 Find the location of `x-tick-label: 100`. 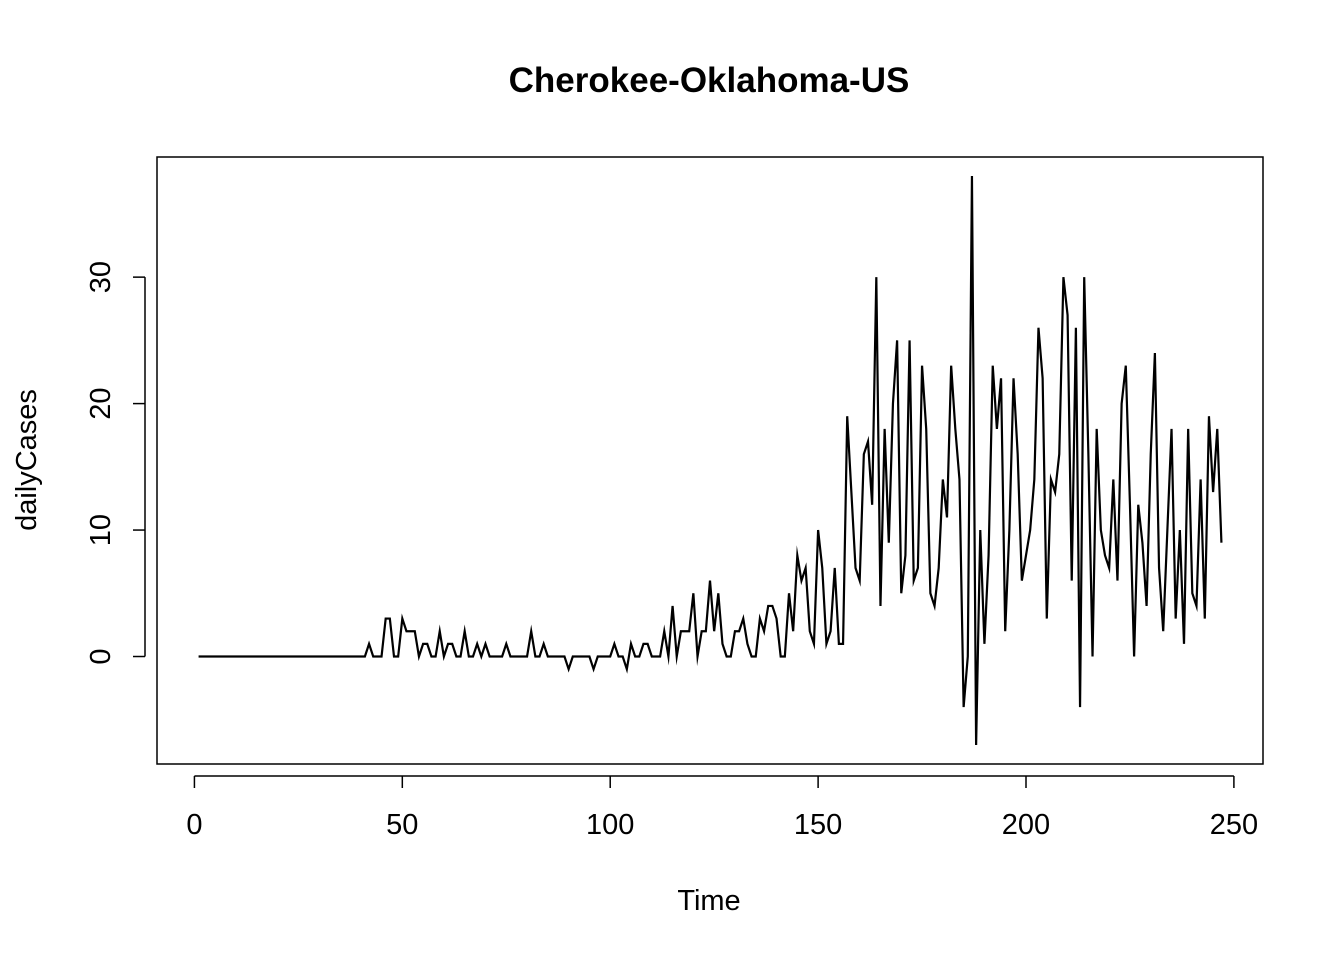

x-tick-label: 100 is located at coordinates (610, 825).